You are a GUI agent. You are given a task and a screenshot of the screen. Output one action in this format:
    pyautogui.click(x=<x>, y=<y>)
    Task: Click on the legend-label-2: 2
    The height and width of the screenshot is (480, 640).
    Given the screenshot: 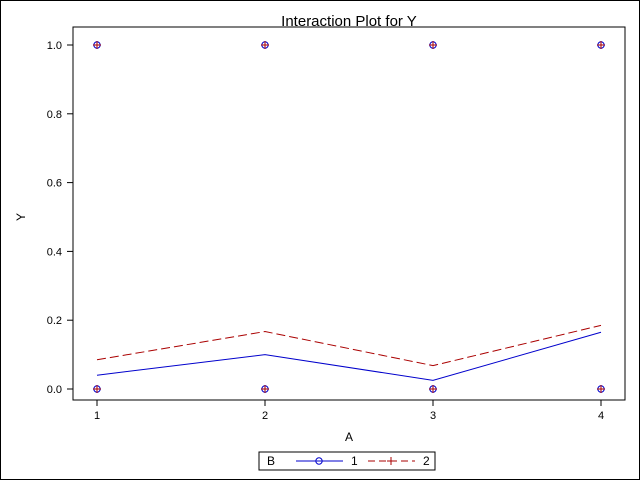 What is the action you would take?
    pyautogui.click(x=426, y=461)
    